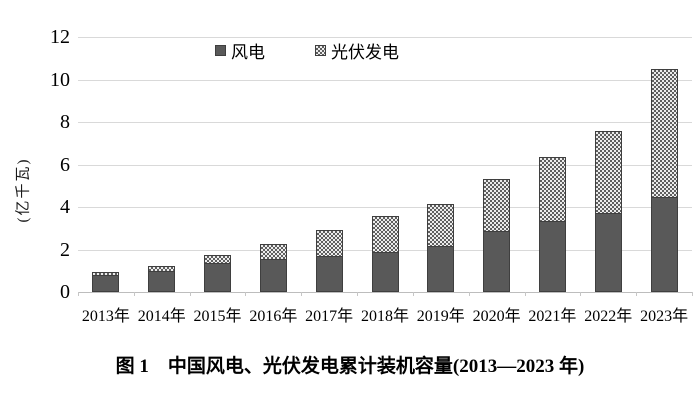  What do you see at coordinates (162, 268) in the screenshot?
I see `solar-segment-2014年` at bounding box center [162, 268].